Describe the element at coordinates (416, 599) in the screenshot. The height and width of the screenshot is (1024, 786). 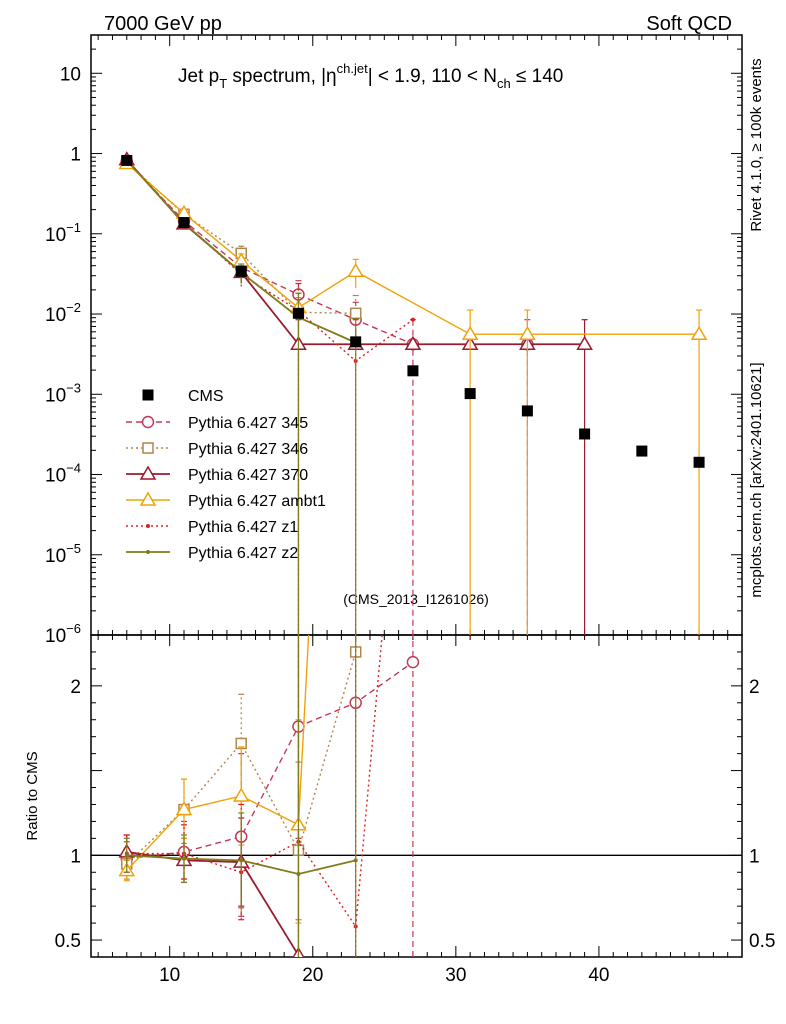
I see `analysis-id-label: (CMS_2013_I1261026)` at that location.